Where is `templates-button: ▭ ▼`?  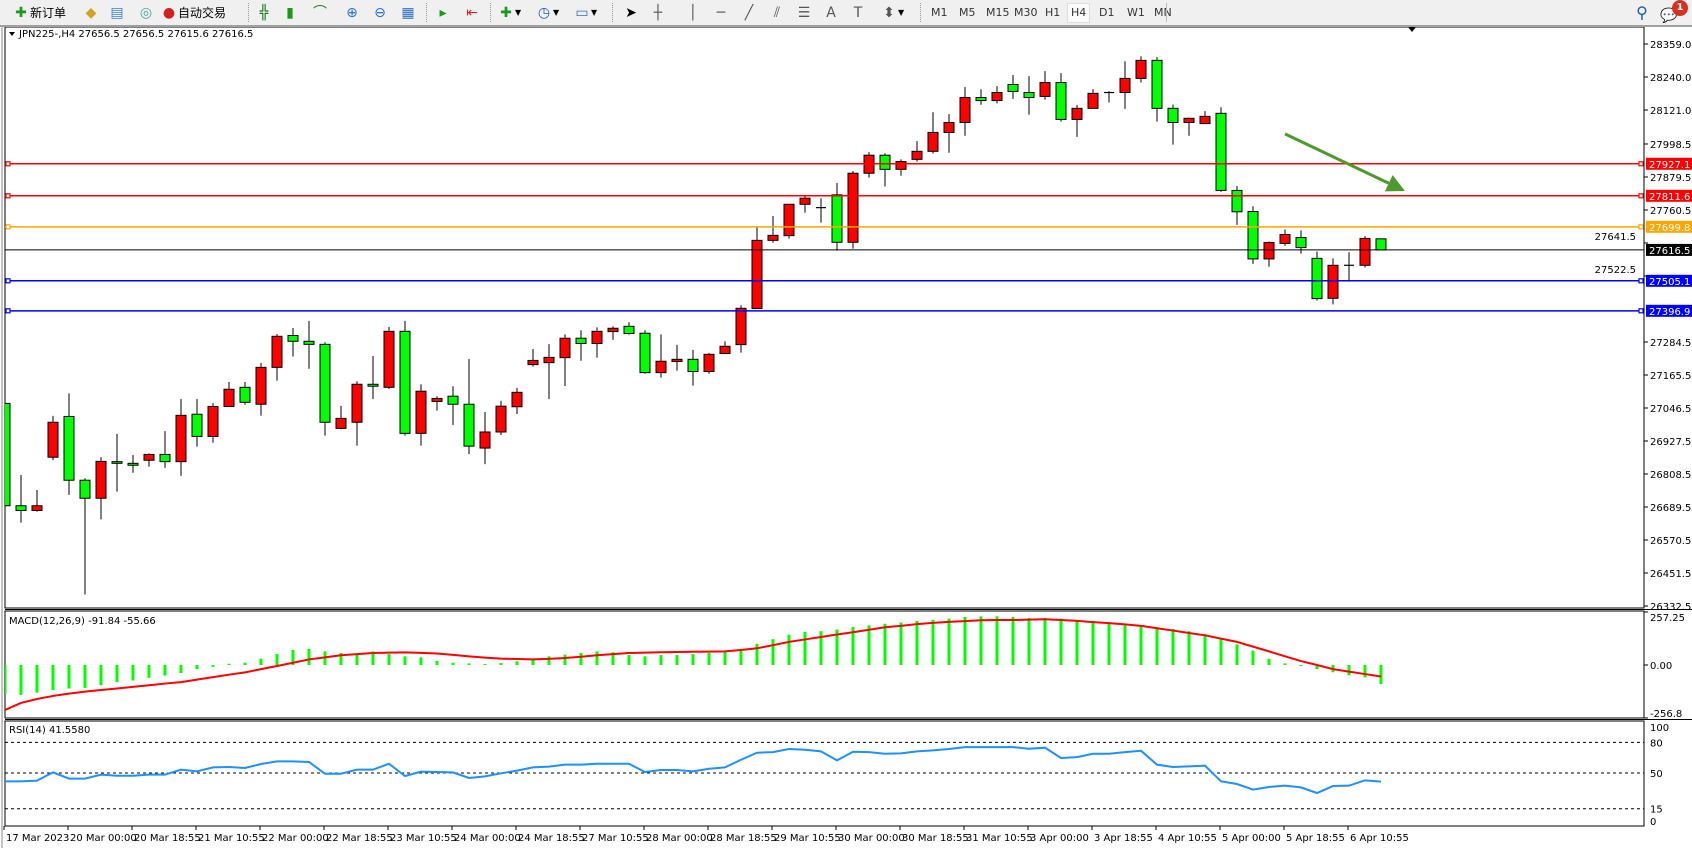 templates-button: ▭ ▼ is located at coordinates (585, 12).